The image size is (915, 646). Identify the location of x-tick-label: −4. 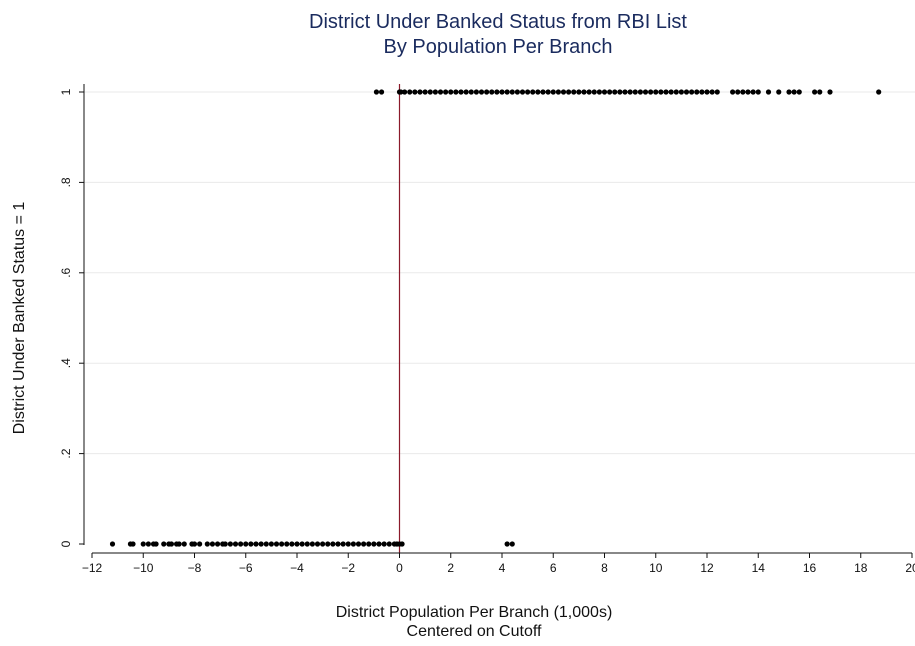
(297, 568).